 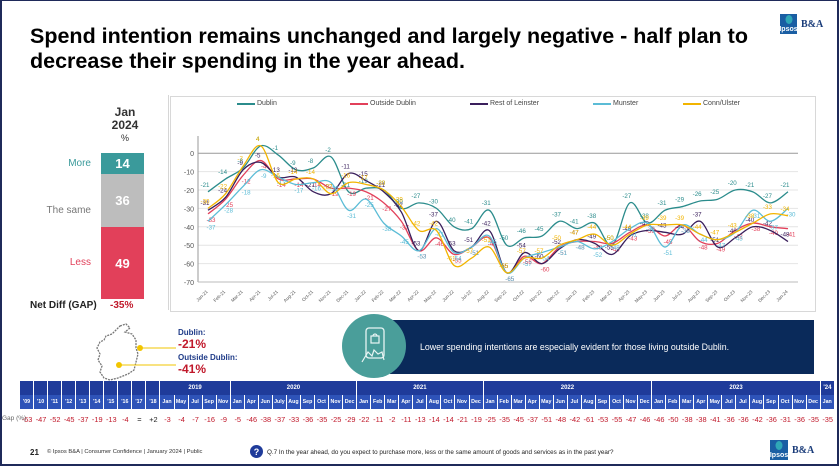 What do you see at coordinates (452, 244) in the screenshot?
I see `data-label: -53` at bounding box center [452, 244].